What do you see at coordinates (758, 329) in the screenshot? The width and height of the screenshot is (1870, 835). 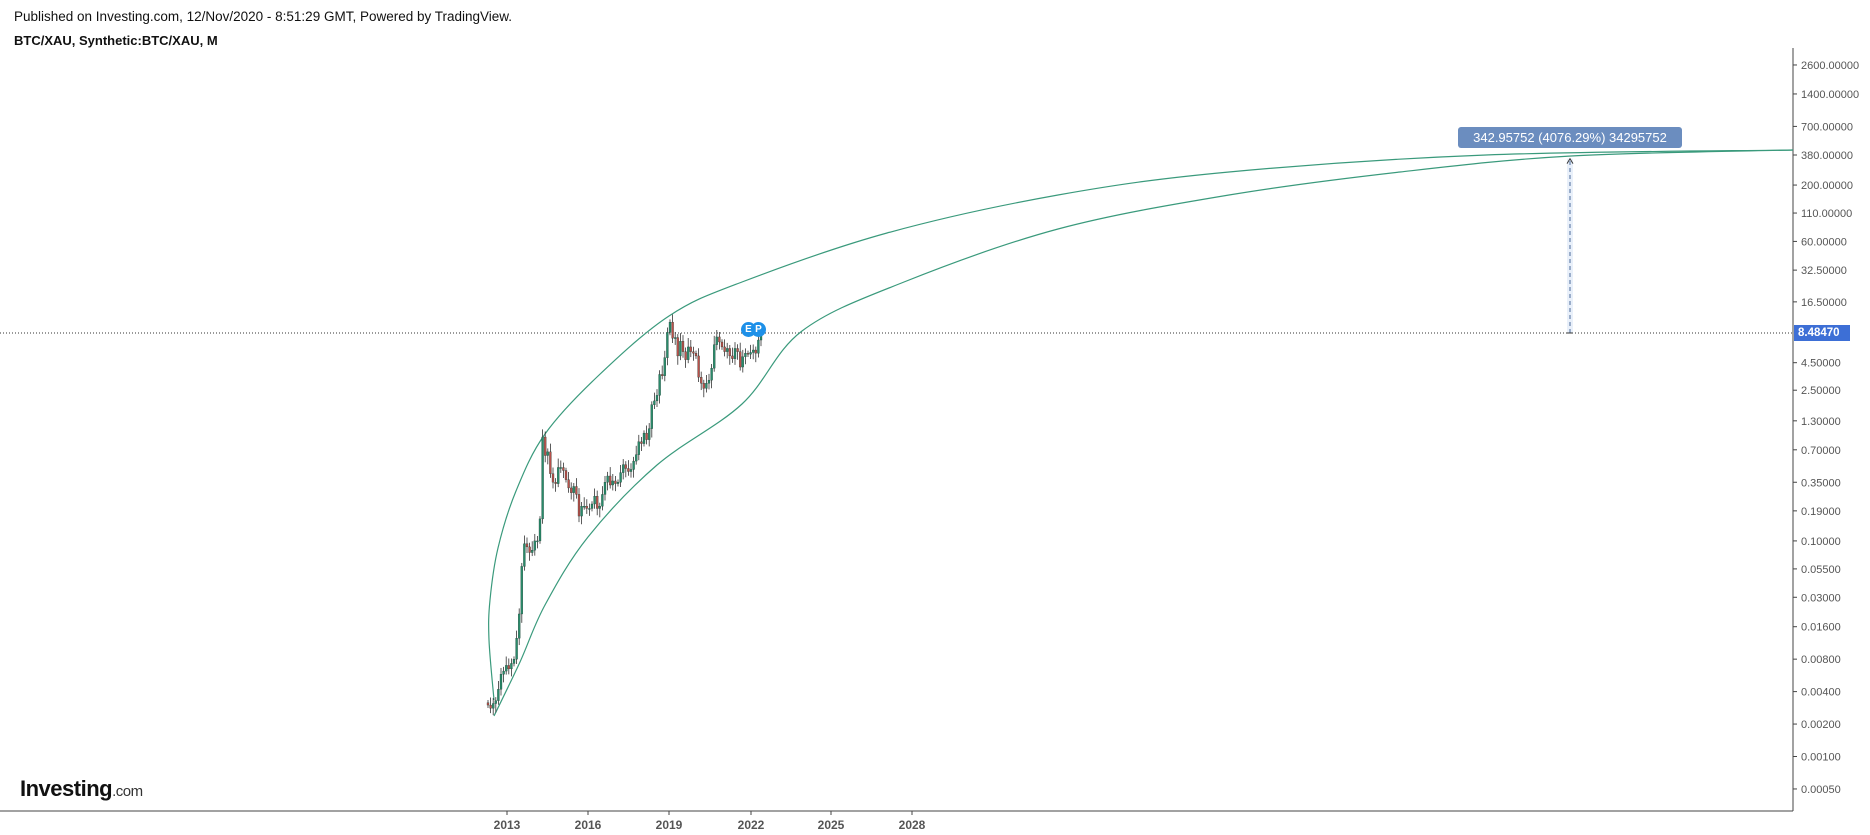 I see `p-marker: P` at bounding box center [758, 329].